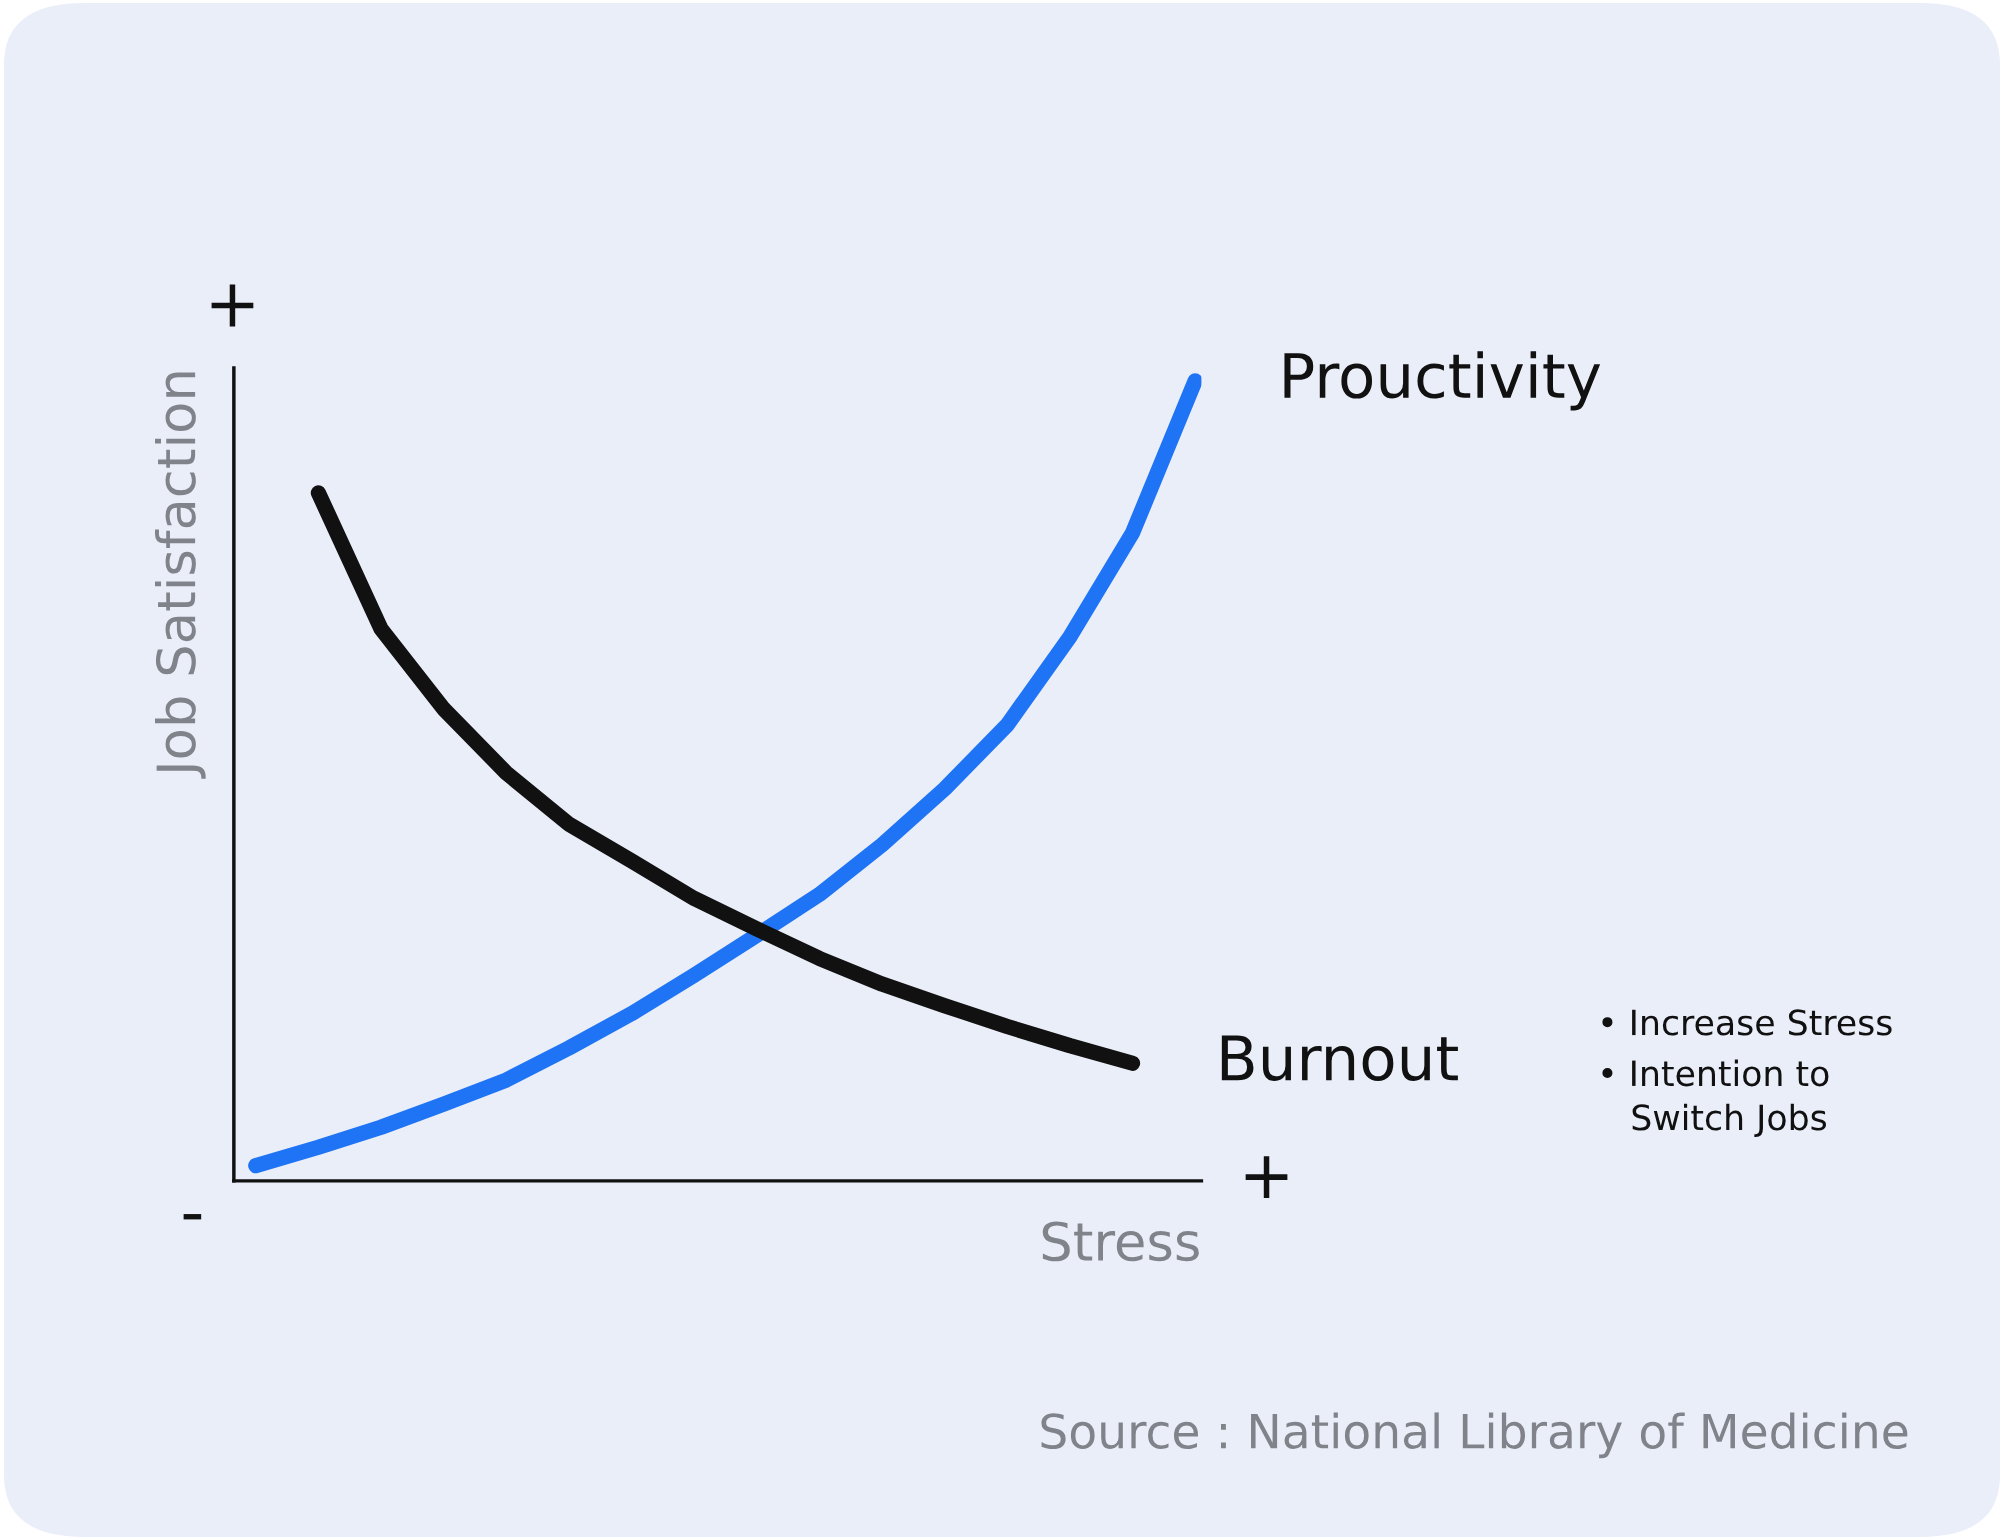 The width and height of the screenshot is (2004, 1540). Describe the element at coordinates (1715, 1098) in the screenshot. I see `text: • Intention to Switch Jobs` at that location.